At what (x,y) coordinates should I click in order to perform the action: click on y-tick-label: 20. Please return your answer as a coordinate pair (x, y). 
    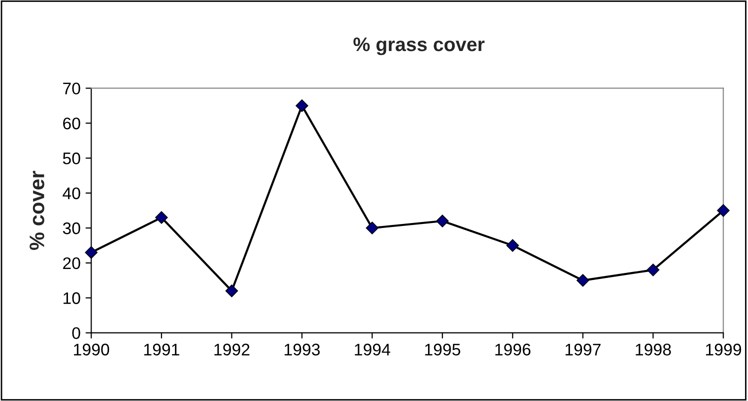
    Looking at the image, I should click on (71, 263).